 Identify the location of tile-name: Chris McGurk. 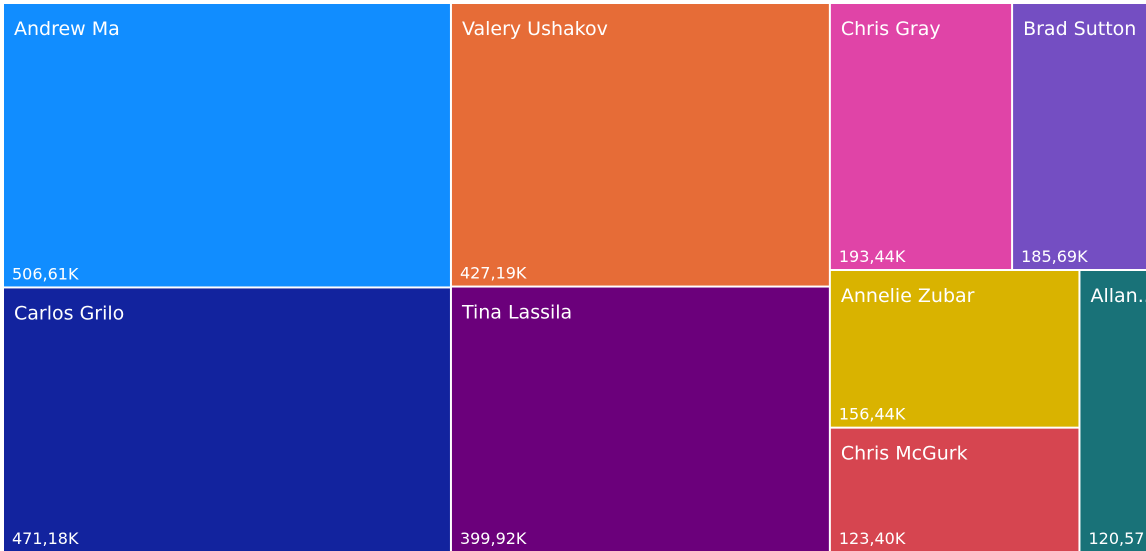
(904, 454).